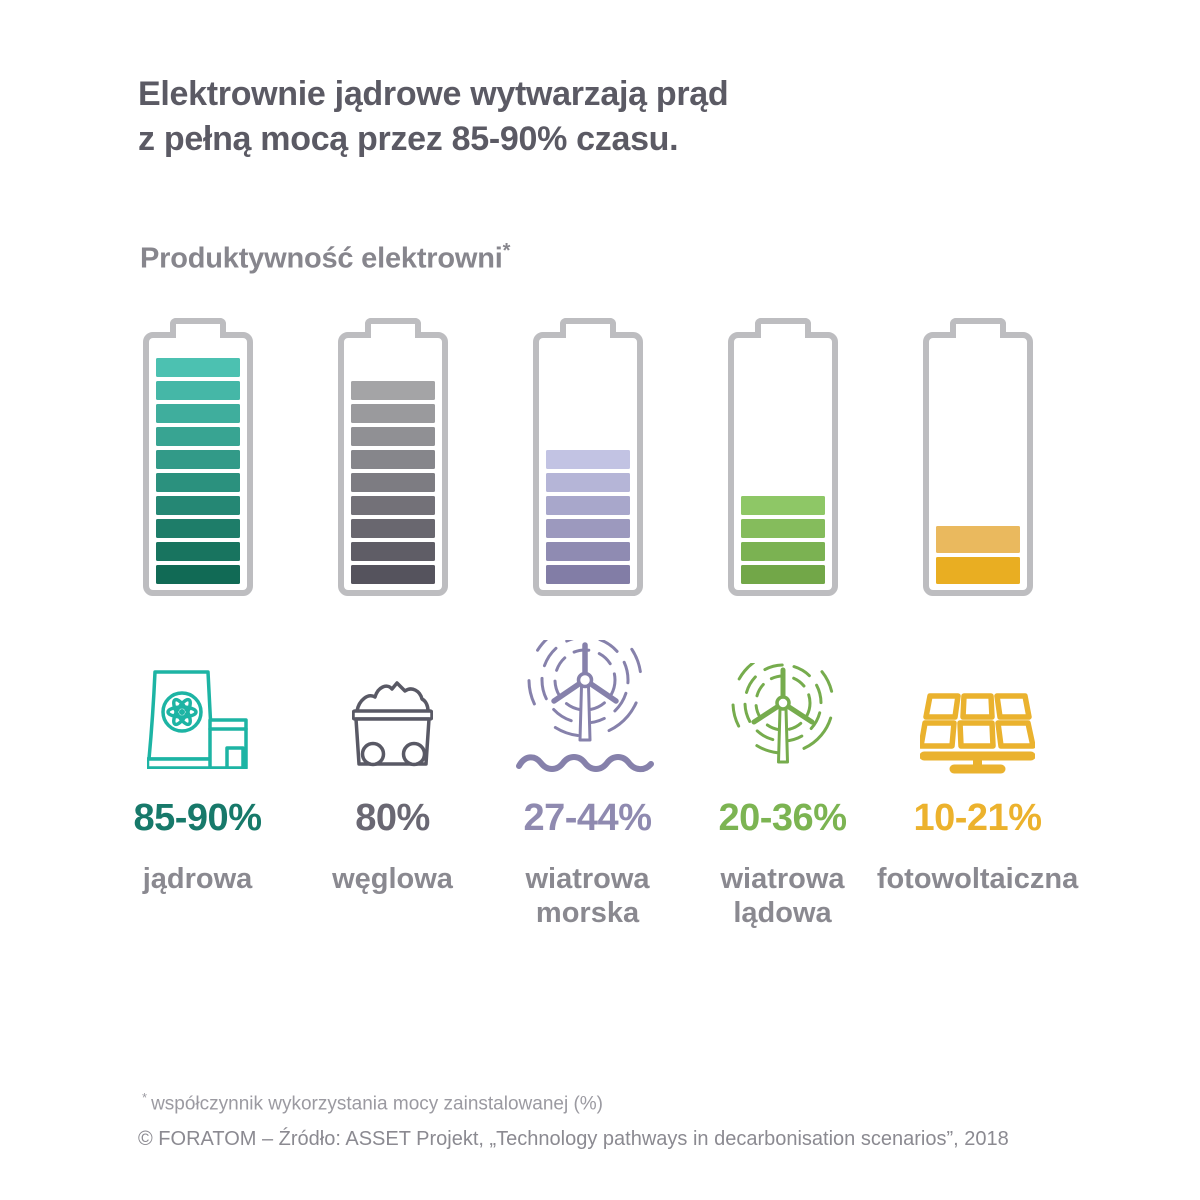  What do you see at coordinates (321, 258) in the screenshot?
I see `chart-title-text: Produktywność elektrowni` at bounding box center [321, 258].